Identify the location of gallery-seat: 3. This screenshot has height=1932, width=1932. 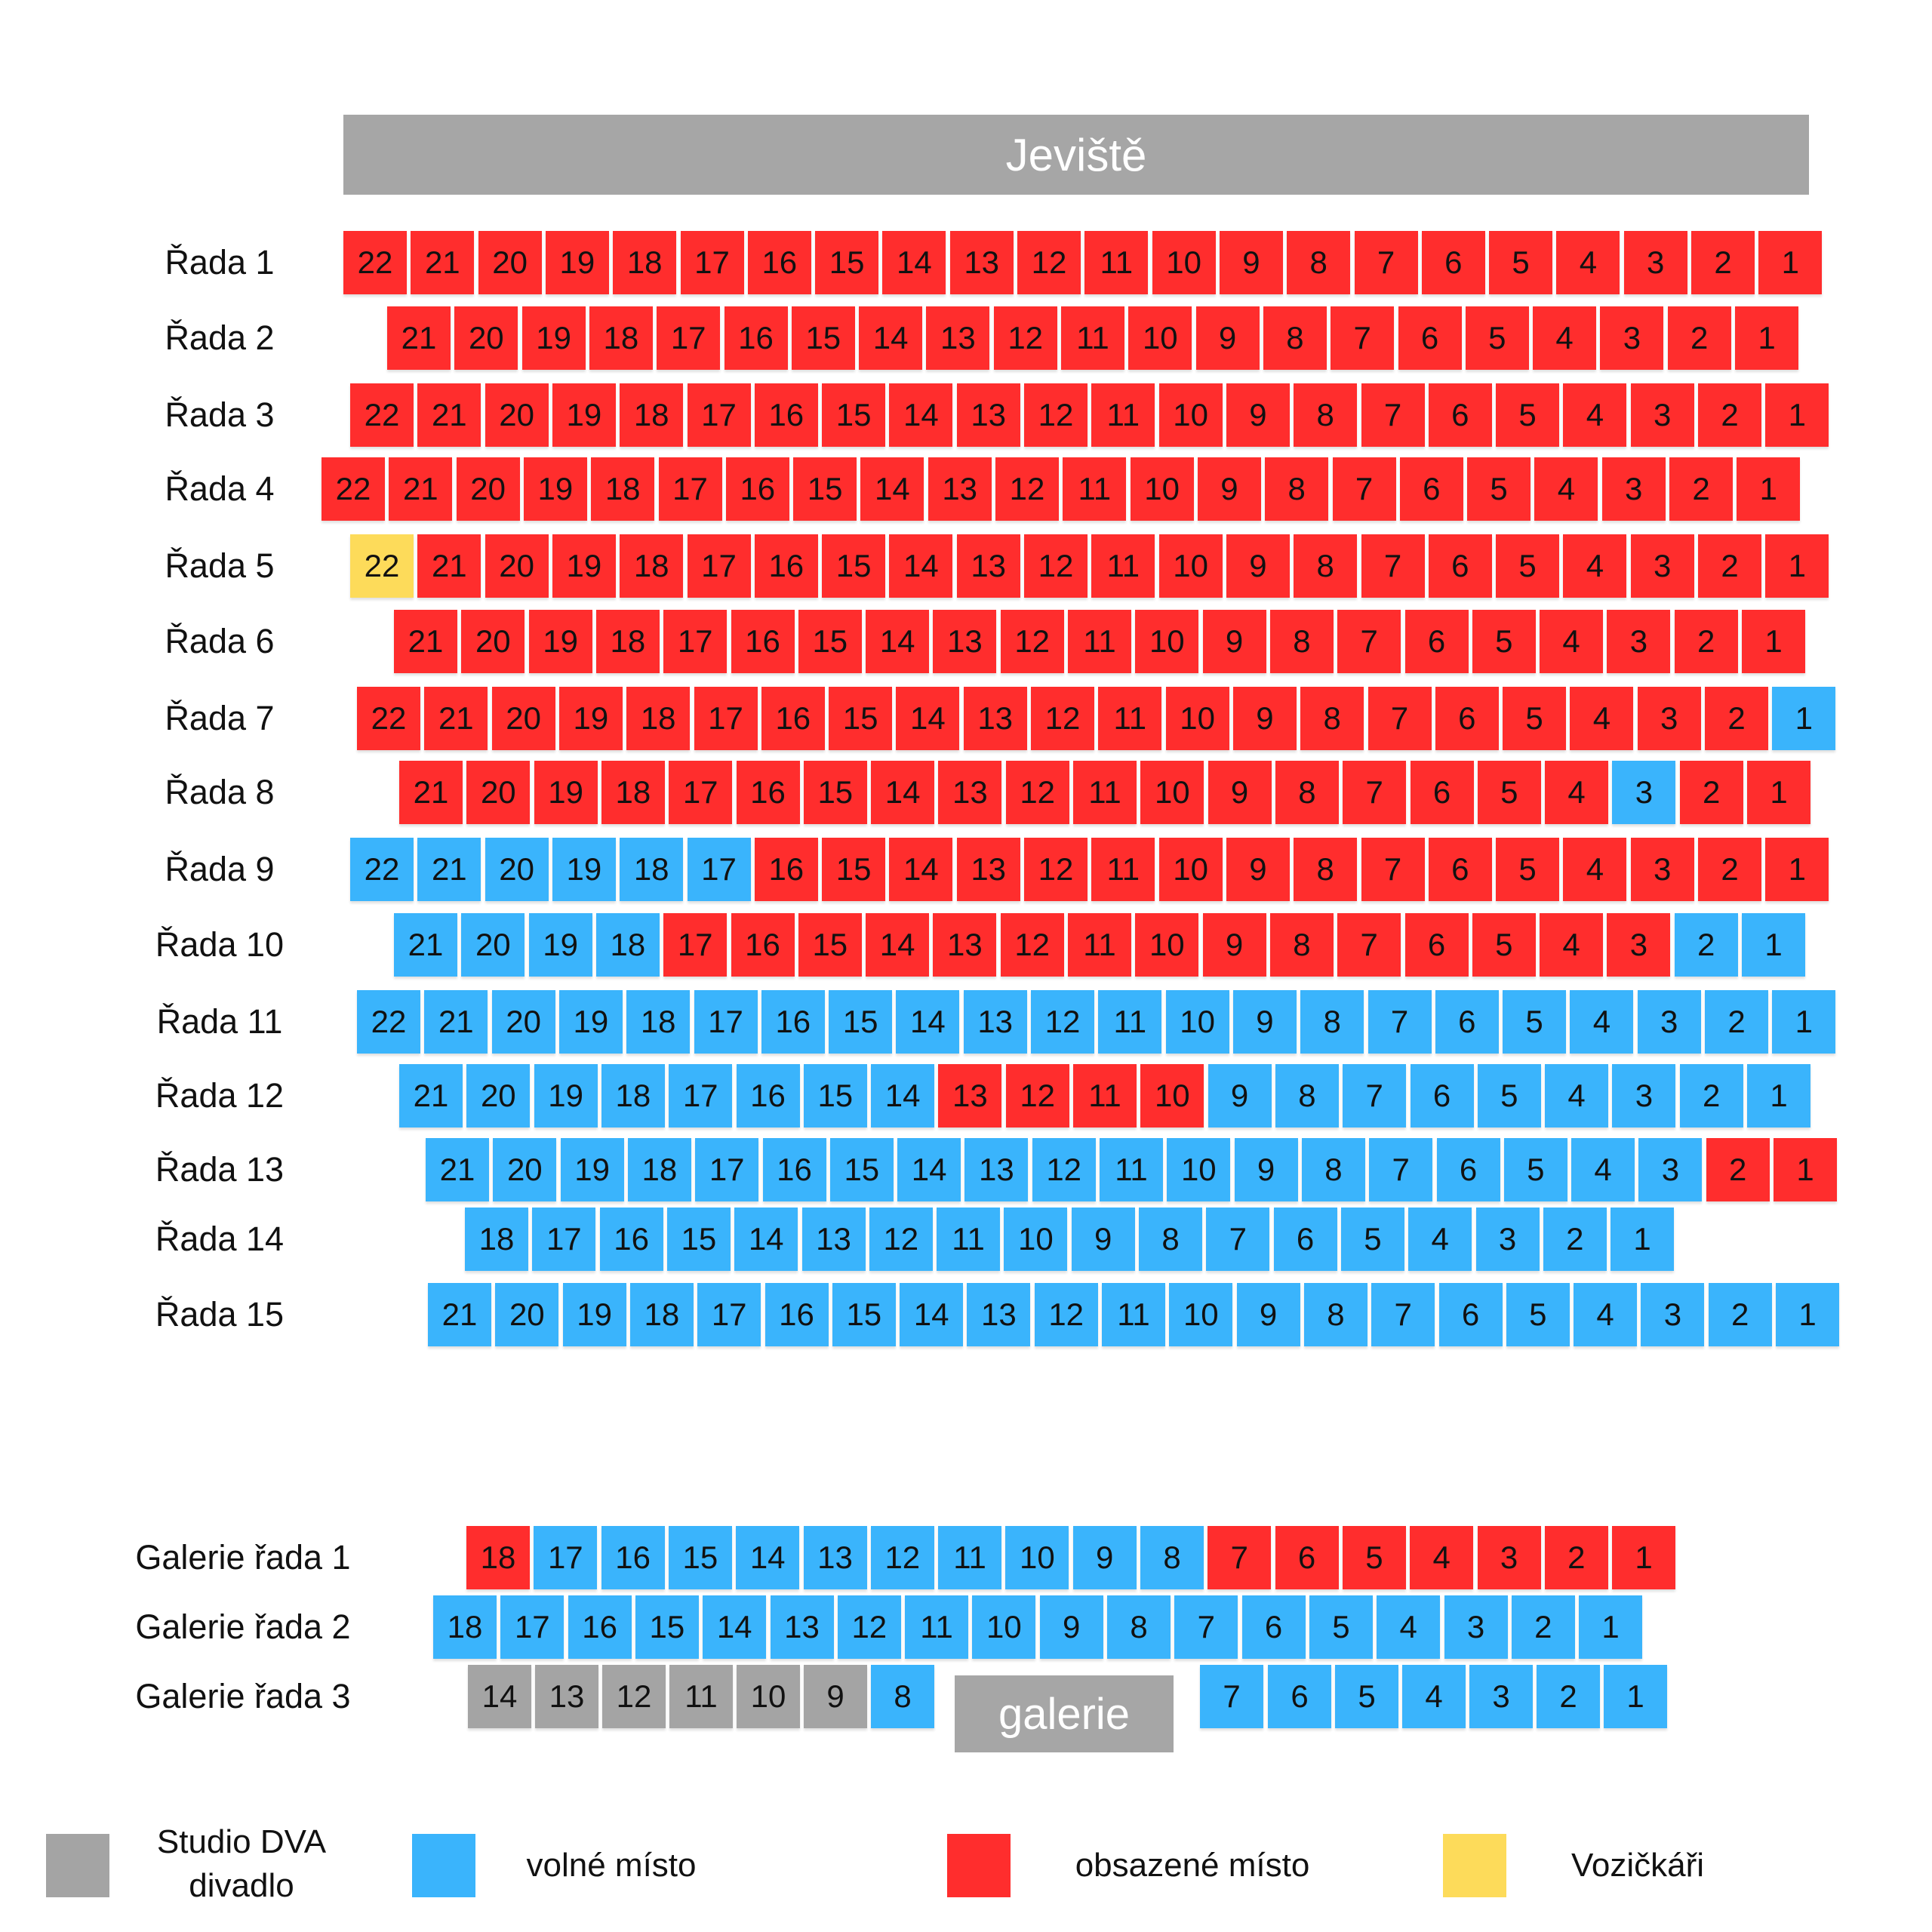
(1501, 1696).